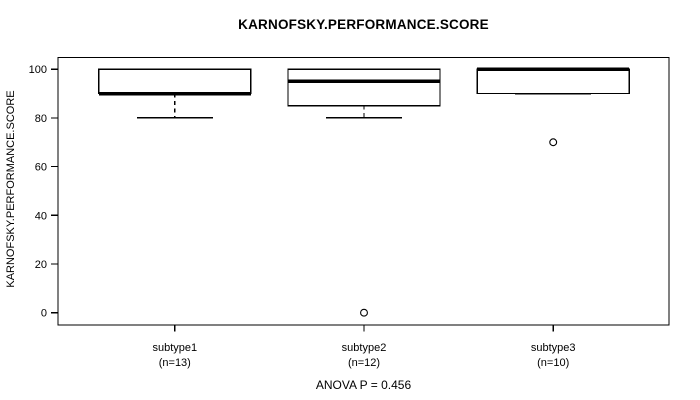 This screenshot has height=400, width=700. I want to click on x-category-count: (n=10), so click(553, 363).